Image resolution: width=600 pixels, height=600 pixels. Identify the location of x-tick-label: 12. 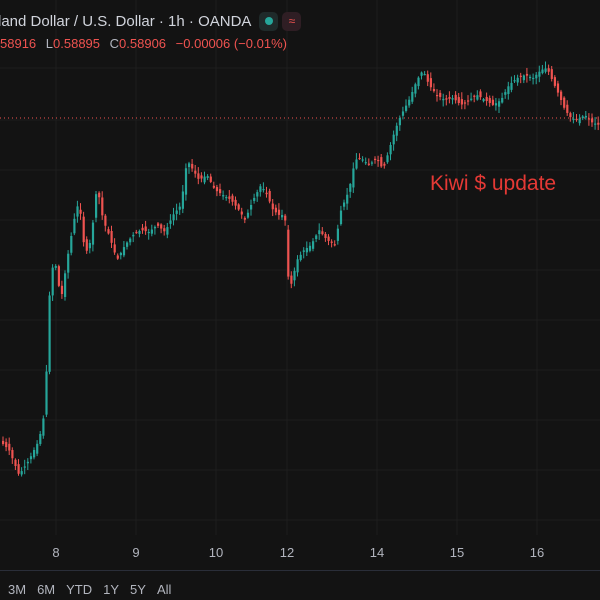
(287, 552).